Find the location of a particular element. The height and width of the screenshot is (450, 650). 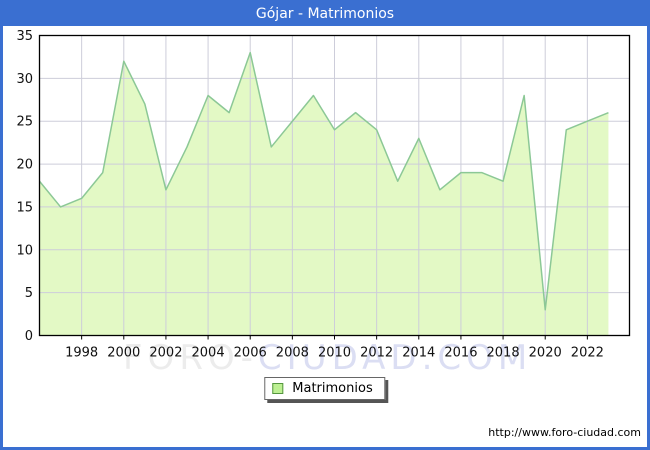

watermark-ciudad-text: CIUDAD.COM is located at coordinates (395, 358).